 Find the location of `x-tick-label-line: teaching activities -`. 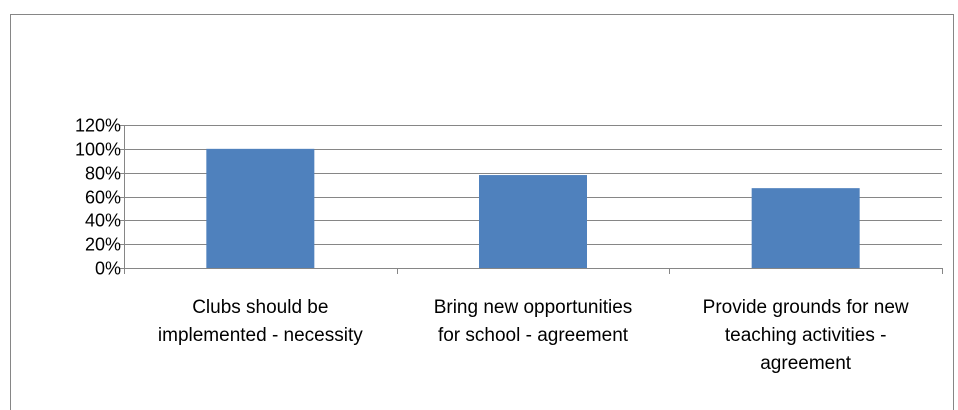

x-tick-label-line: teaching activities - is located at coordinates (805, 335).